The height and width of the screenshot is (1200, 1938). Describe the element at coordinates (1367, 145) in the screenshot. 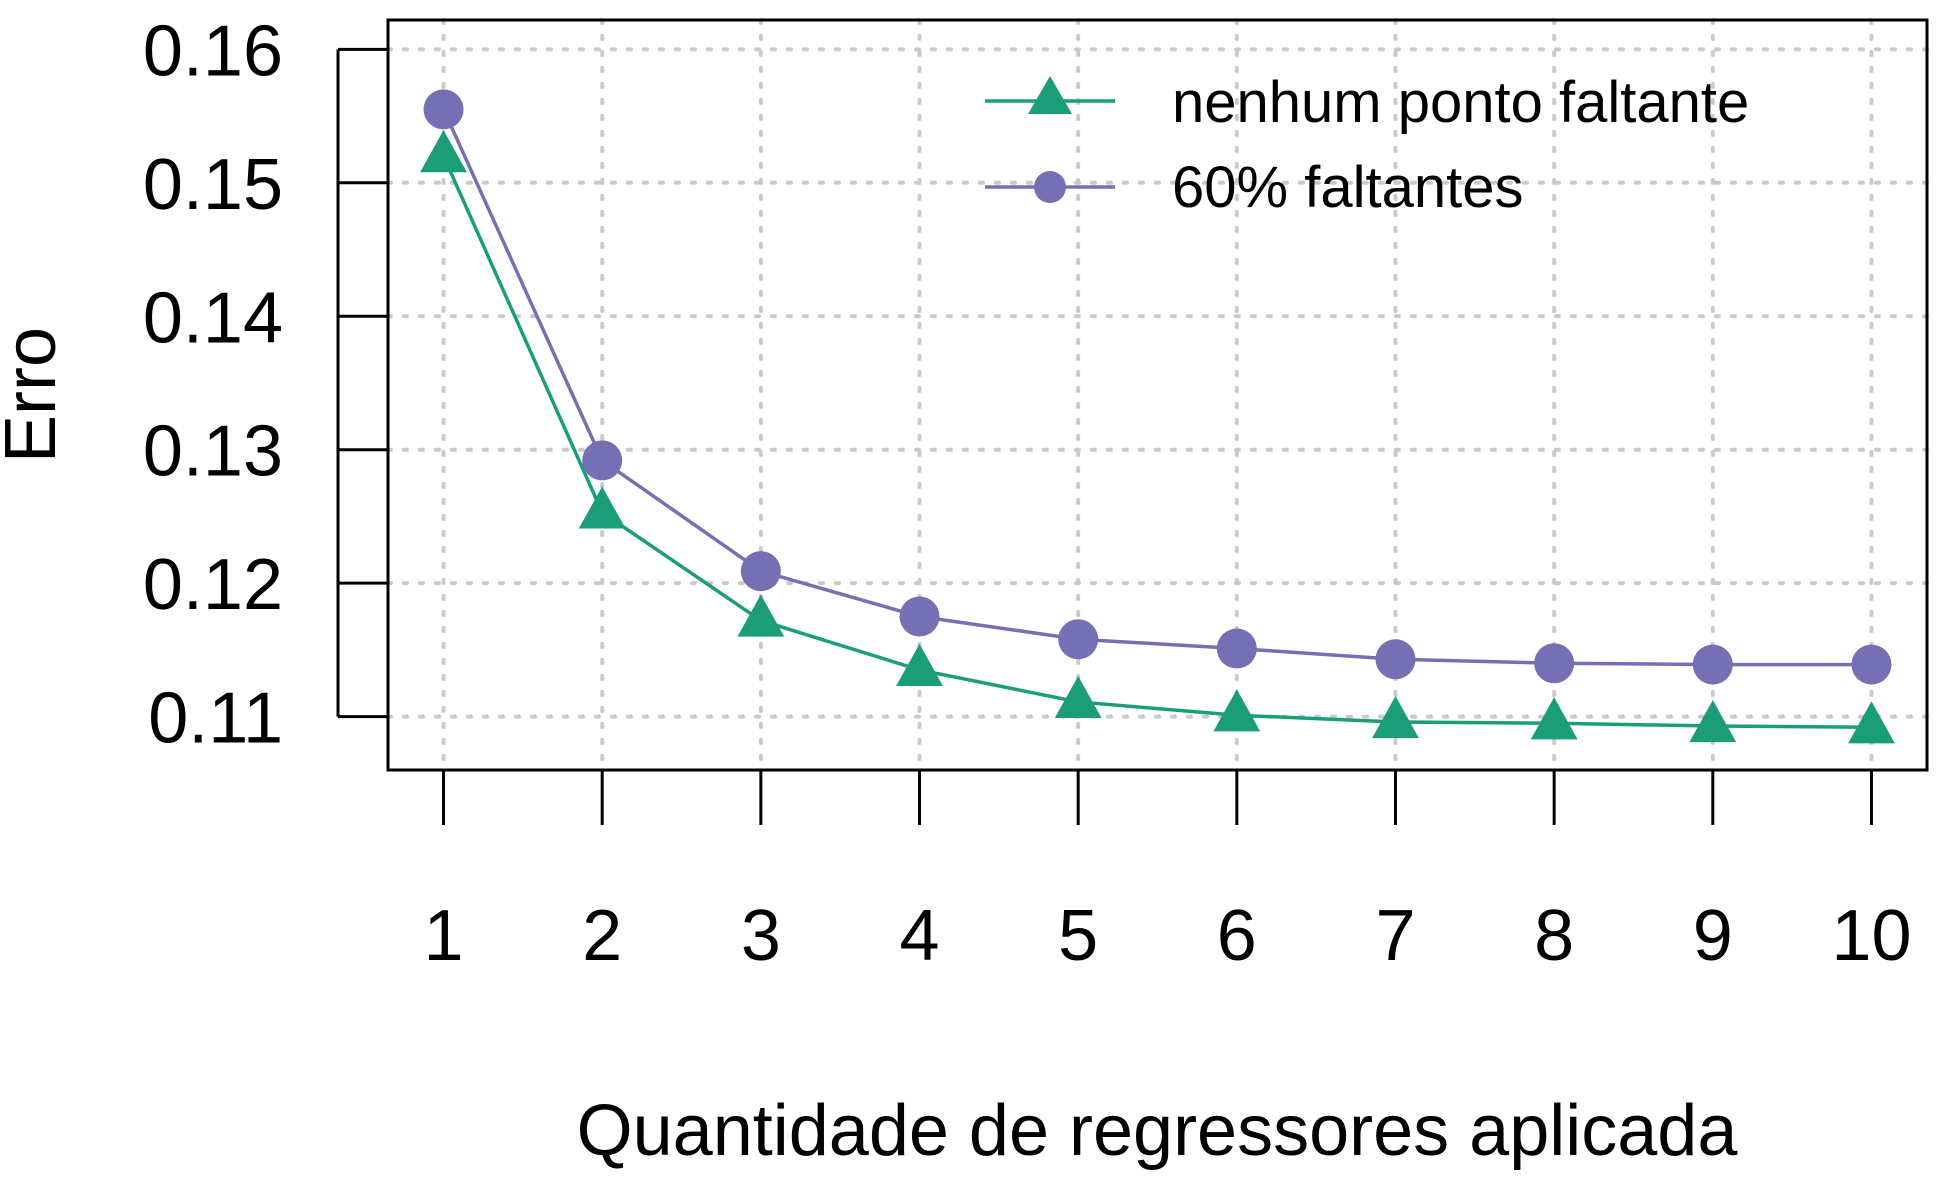

I see `legend: nenhum ponto faltante 60% faltantes` at that location.